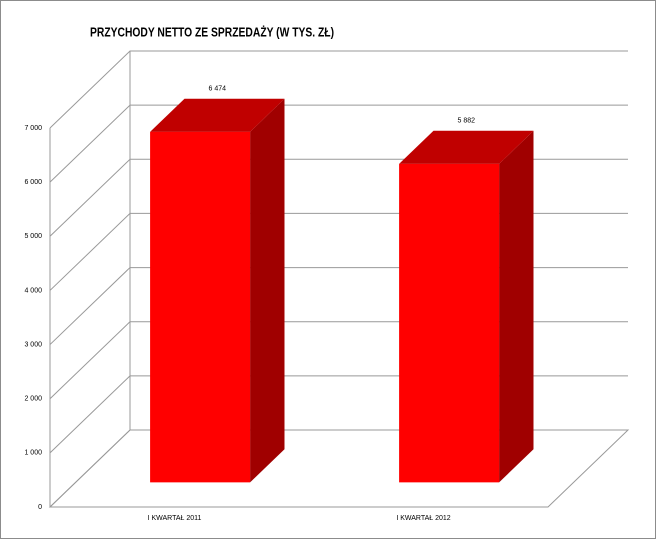 Image resolution: width=656 pixels, height=539 pixels. I want to click on y-tick-label: 2 000, so click(33, 399).